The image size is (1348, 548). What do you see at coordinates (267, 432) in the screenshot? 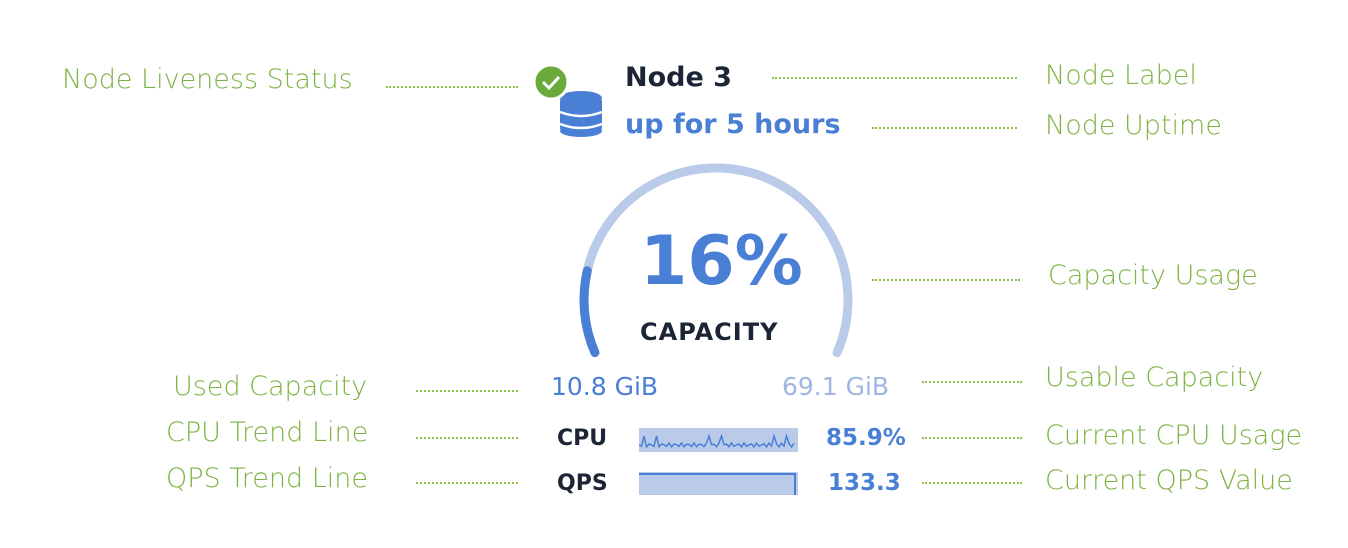
I see `annotation-cpu-trend: CPU Trend Line` at bounding box center [267, 432].